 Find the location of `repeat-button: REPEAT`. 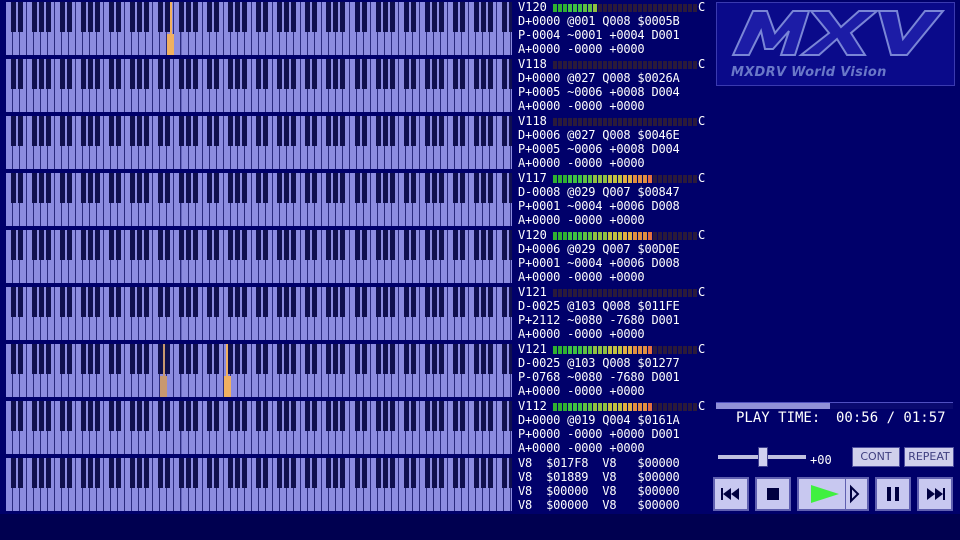

repeat-button: REPEAT is located at coordinates (929, 457).